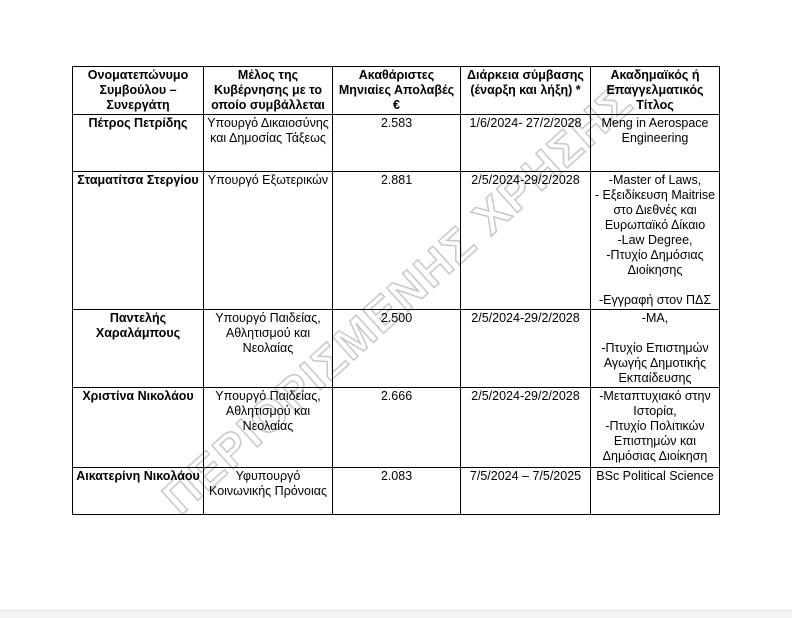  Describe the element at coordinates (655, 491) in the screenshot. I see `titles-cell: BSc Political Science` at that location.